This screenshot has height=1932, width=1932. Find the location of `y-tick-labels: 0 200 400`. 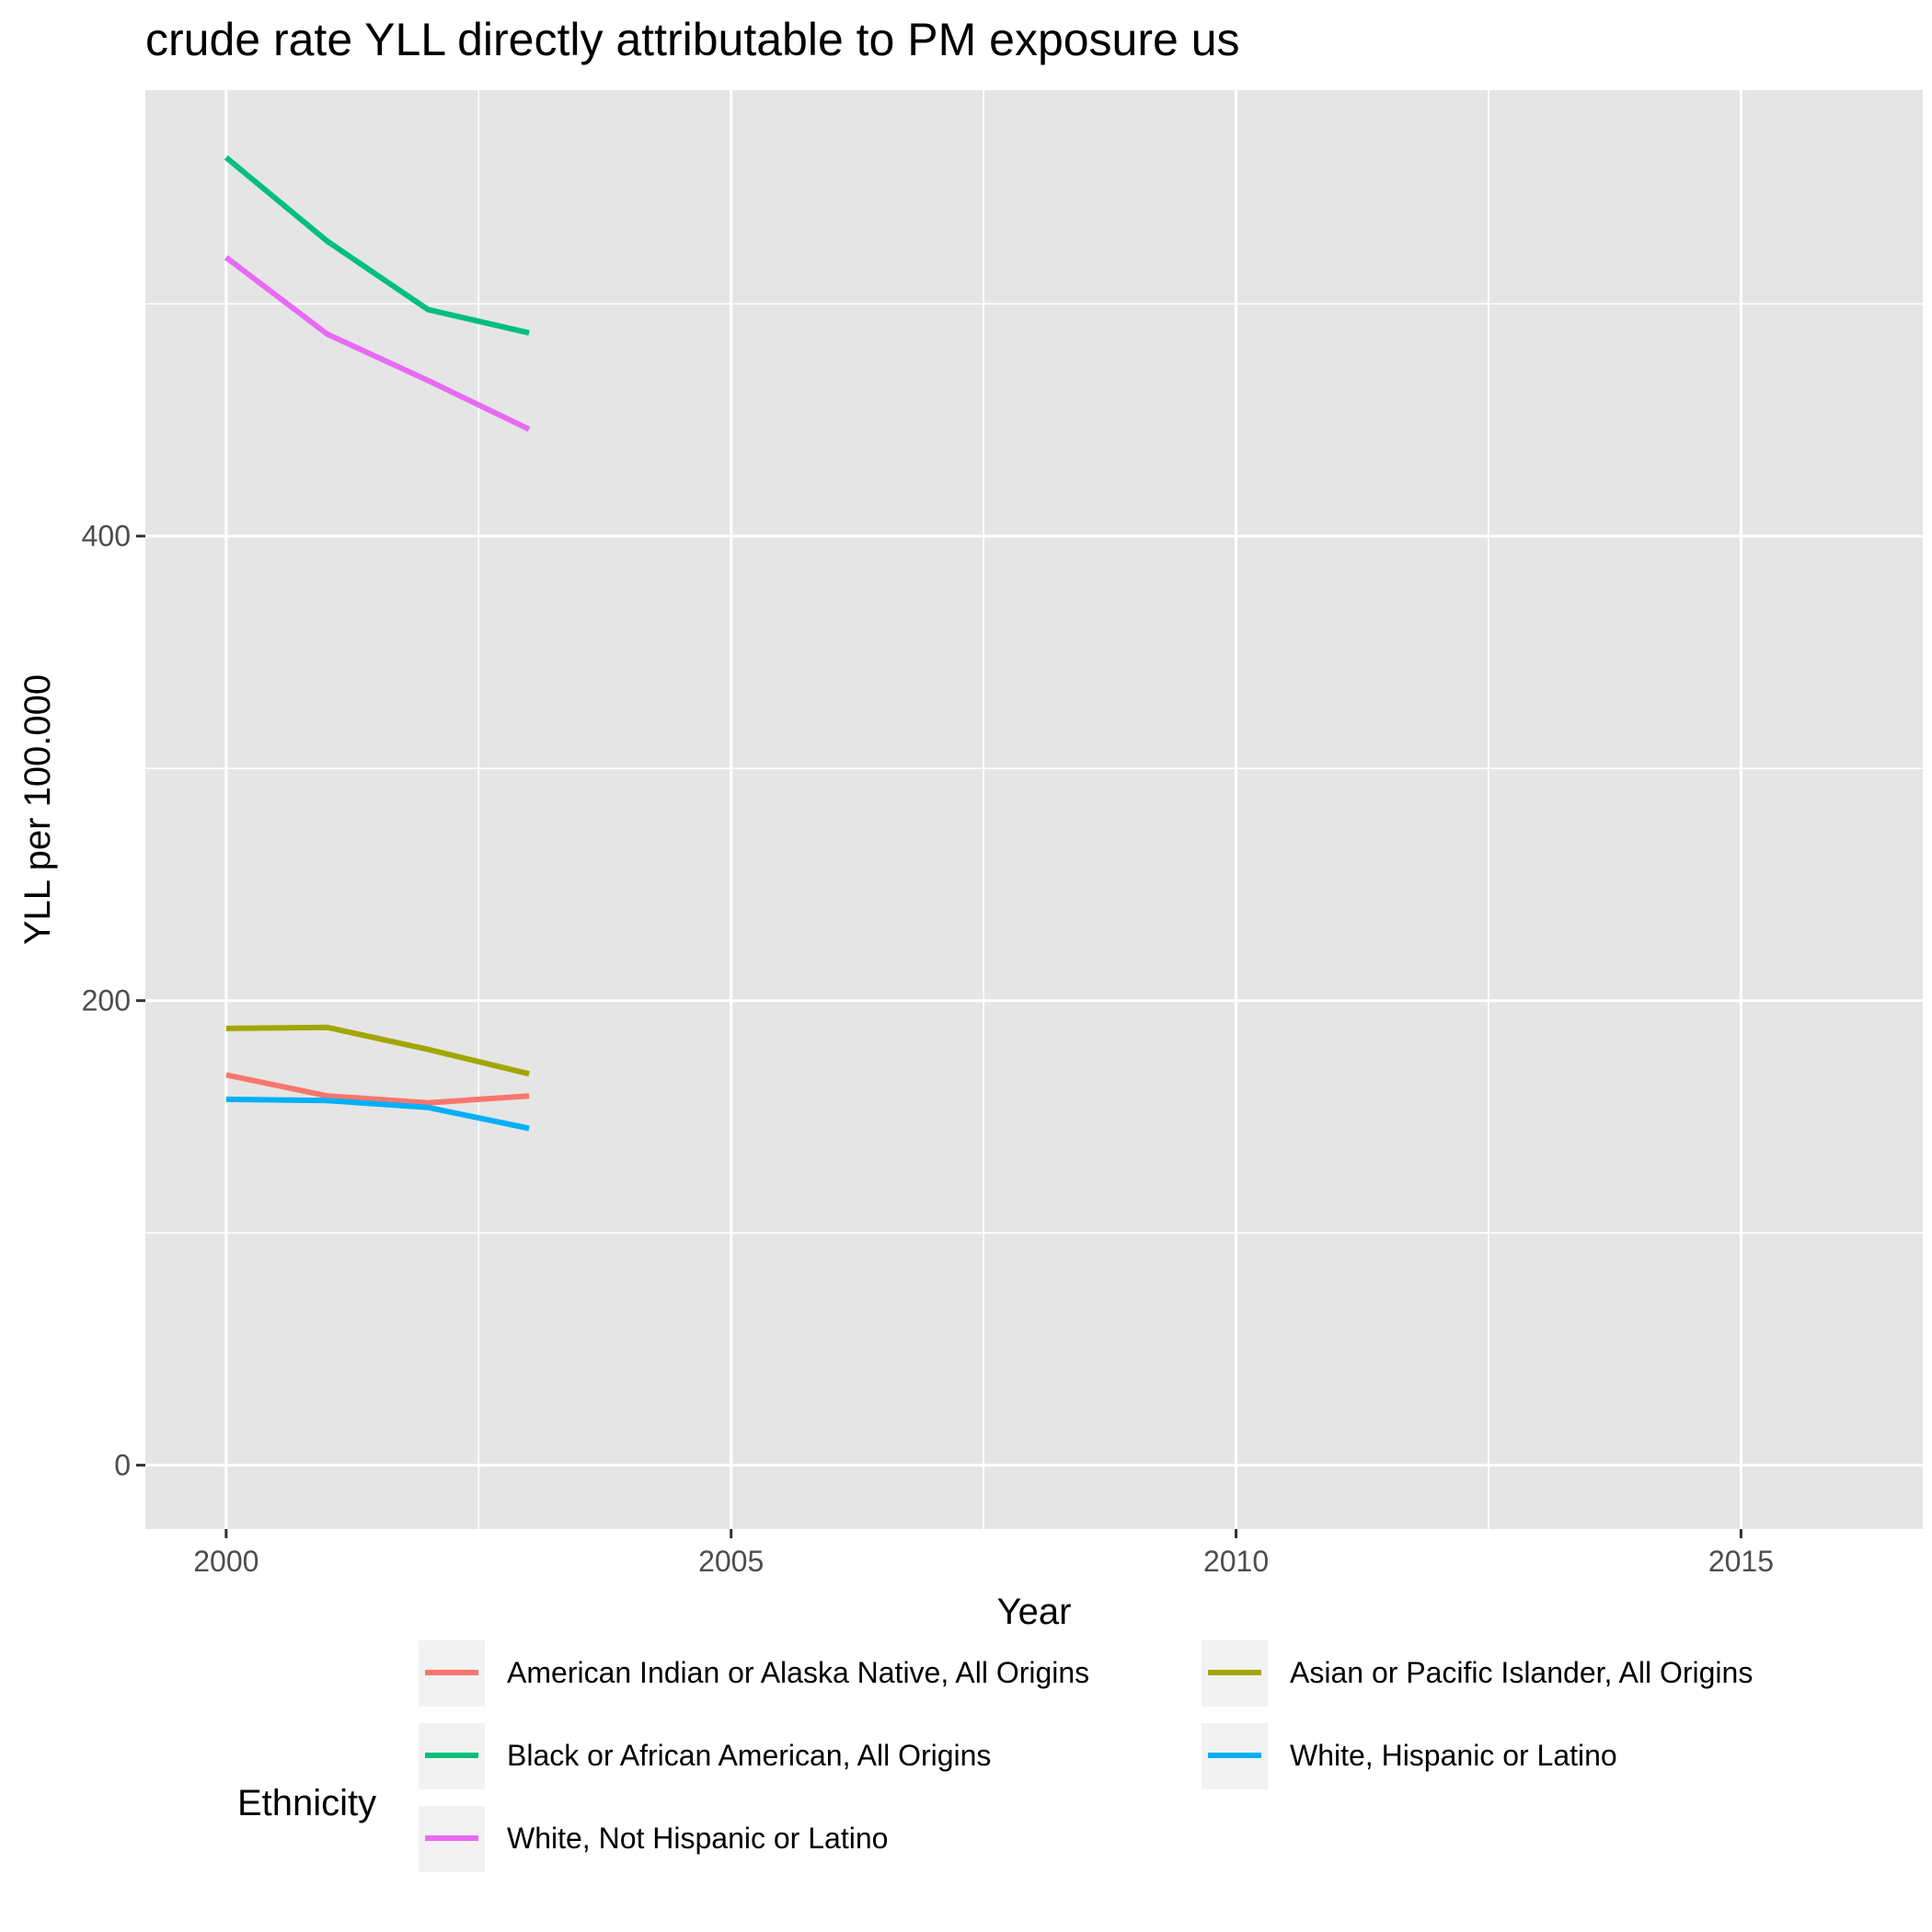

y-tick-labels: 0 200 400 is located at coordinates (106, 1001).